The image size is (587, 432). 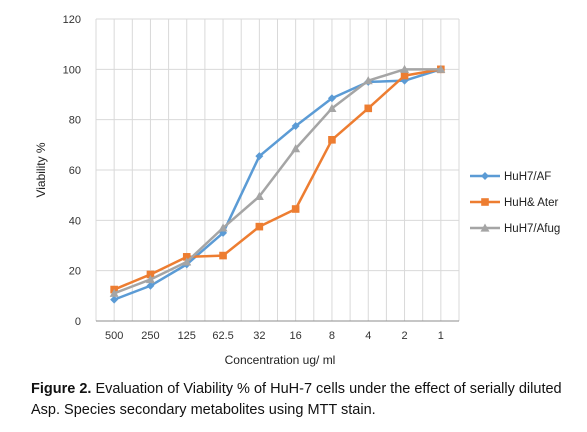 I want to click on y-axis-tick-labels: 0 20 40 60 80 100 120, so click(x=72, y=171).